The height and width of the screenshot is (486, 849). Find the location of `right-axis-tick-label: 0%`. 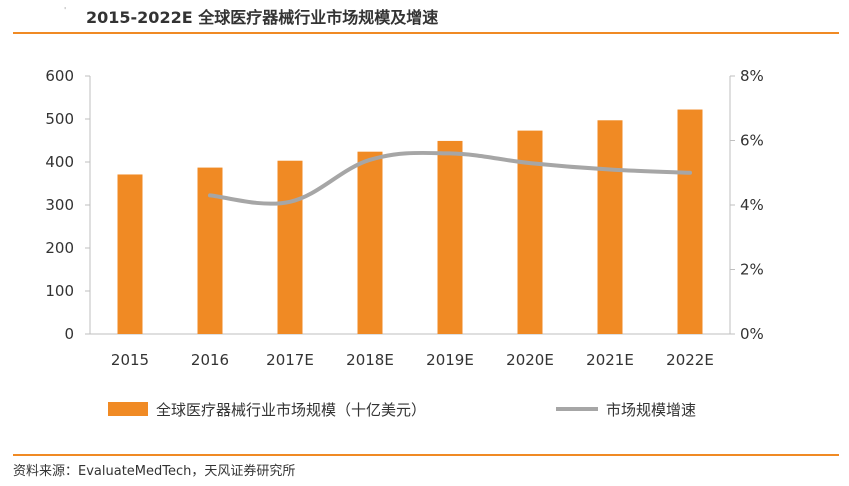

right-axis-tick-label: 0% is located at coordinates (752, 334).